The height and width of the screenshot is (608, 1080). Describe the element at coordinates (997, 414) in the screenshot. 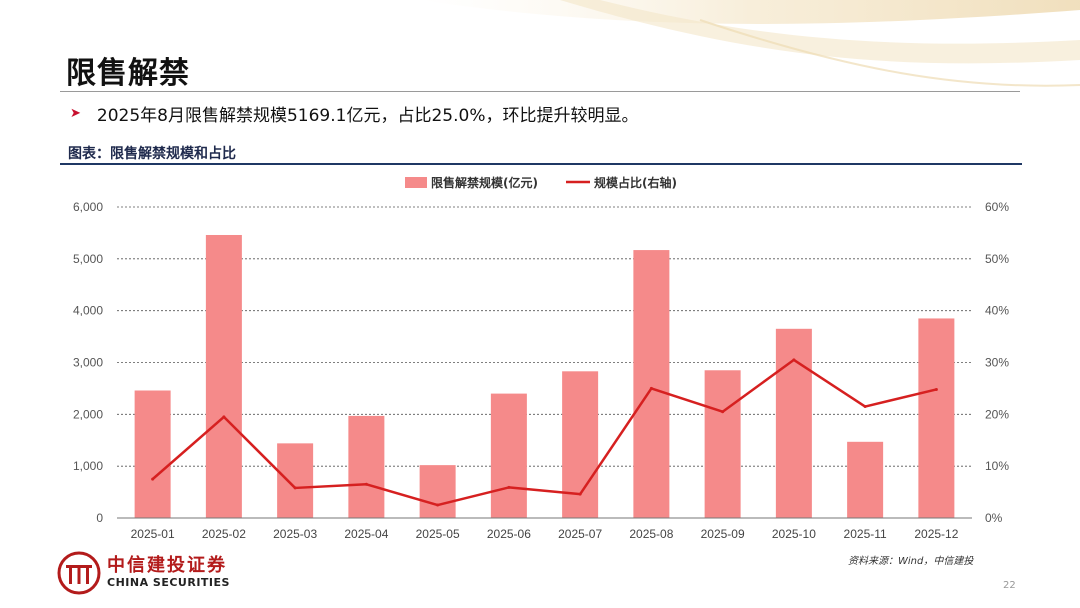

I see `right-axis-tick-label: 20%` at that location.